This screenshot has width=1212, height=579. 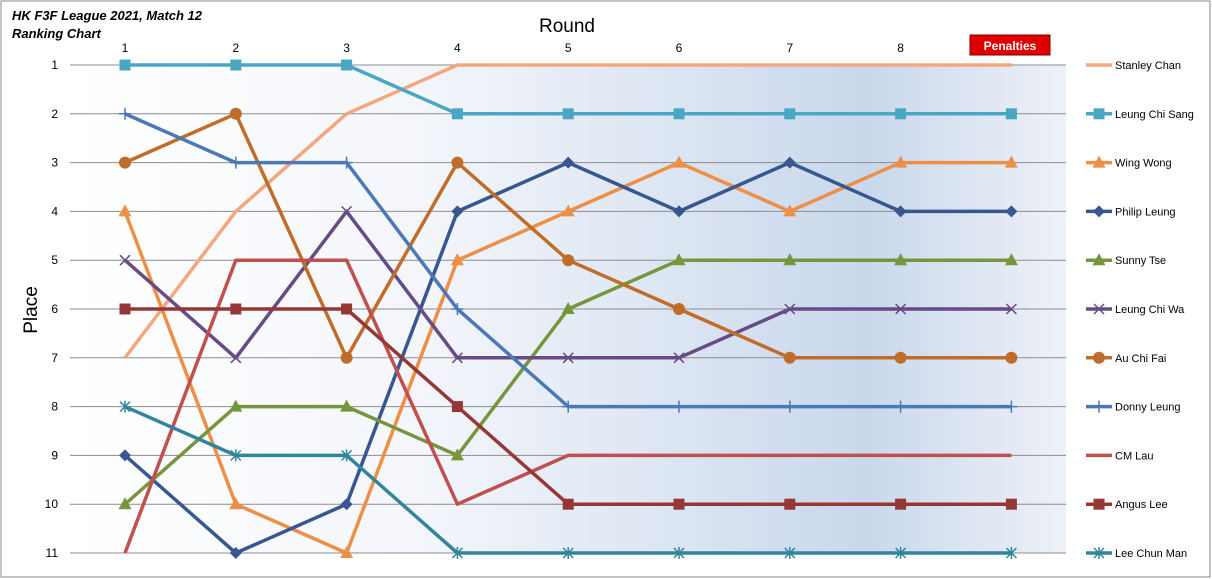 I want to click on y-tick-label: 8, so click(x=54, y=407).